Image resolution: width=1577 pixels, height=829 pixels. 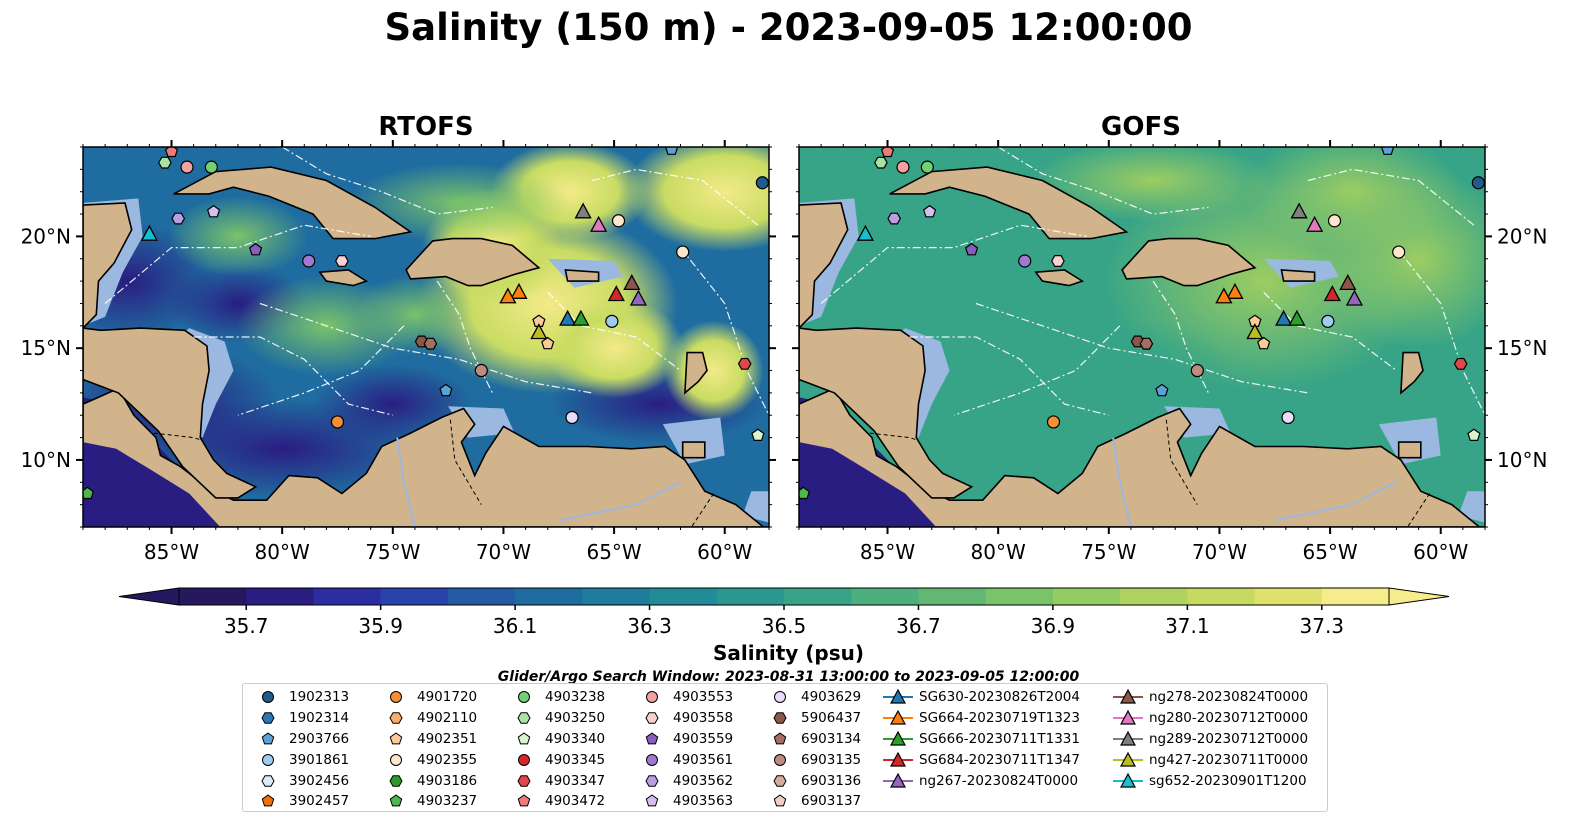 What do you see at coordinates (319, 697) in the screenshot?
I see `legend-label: 1902313` at bounding box center [319, 697].